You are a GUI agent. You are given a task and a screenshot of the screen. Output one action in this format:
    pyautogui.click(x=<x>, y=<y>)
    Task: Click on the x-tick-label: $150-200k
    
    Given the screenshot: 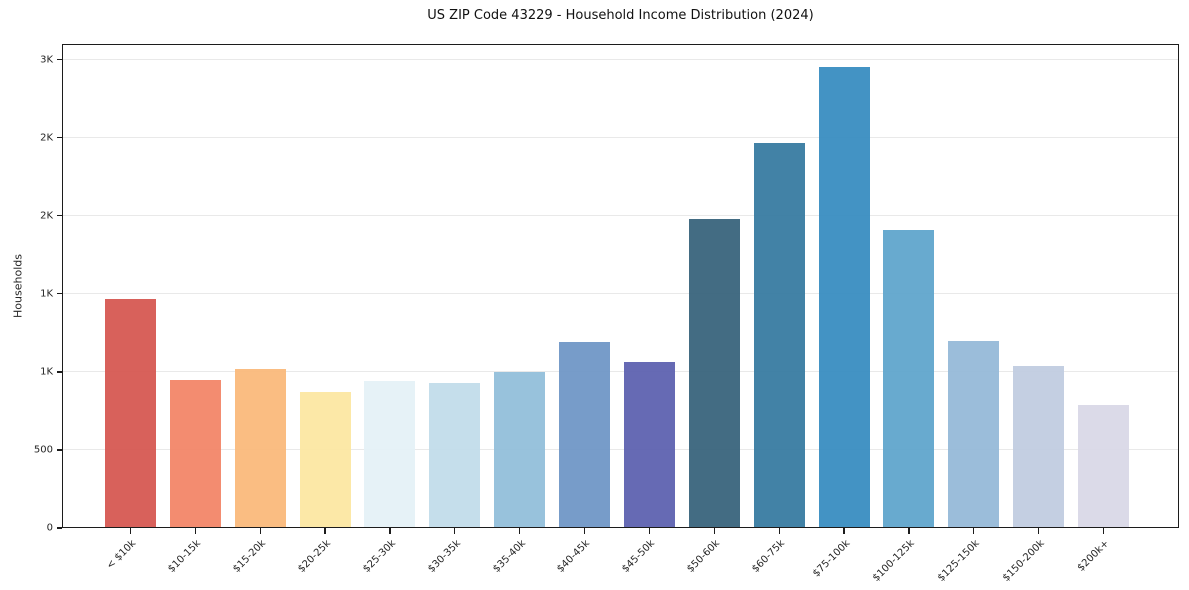 What is the action you would take?
    pyautogui.click(x=1023, y=561)
    